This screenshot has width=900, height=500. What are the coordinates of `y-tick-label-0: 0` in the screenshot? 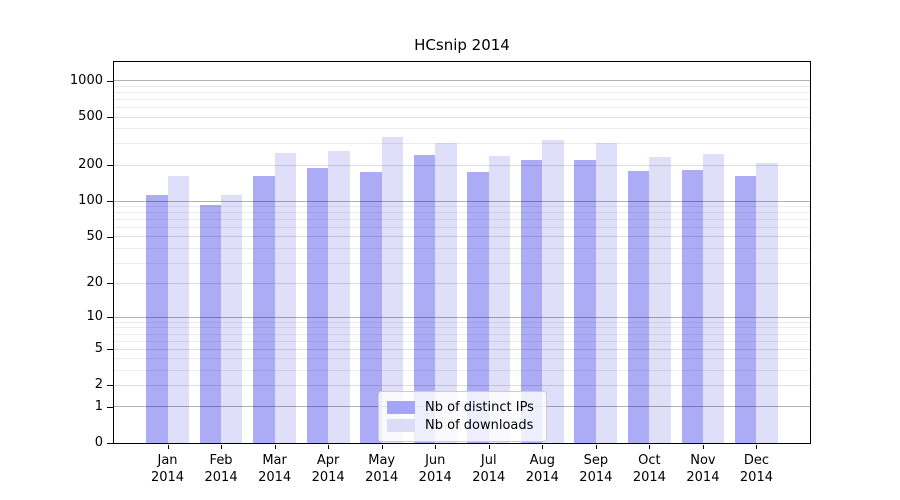 It's located at (98, 442).